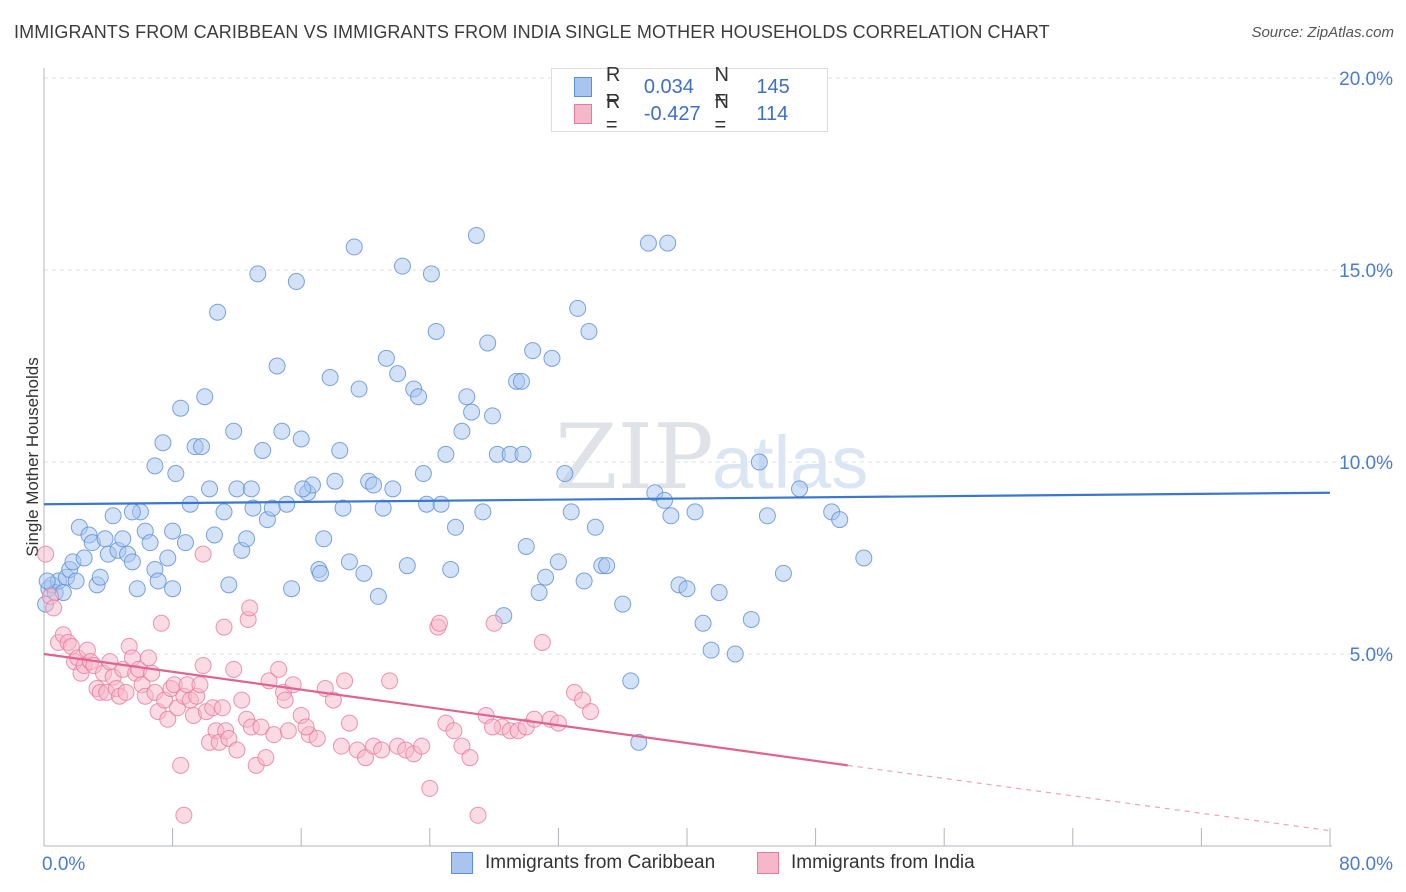 The height and width of the screenshot is (892, 1406). What do you see at coordinates (1366, 271) in the screenshot?
I see `y-tick-label: 15.0%` at bounding box center [1366, 271].